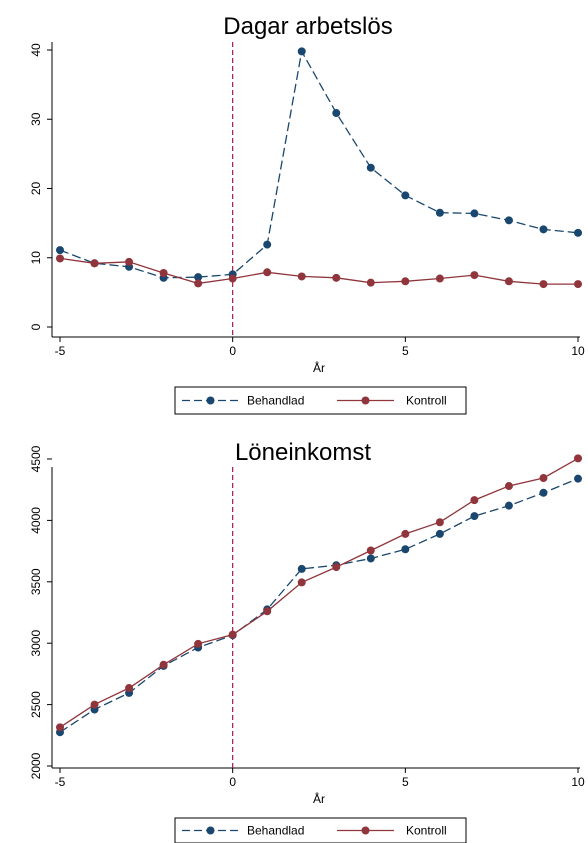 This screenshot has width=588, height=843. What do you see at coordinates (303, 452) in the screenshot?
I see `chart-title: Löneinkomst` at bounding box center [303, 452].